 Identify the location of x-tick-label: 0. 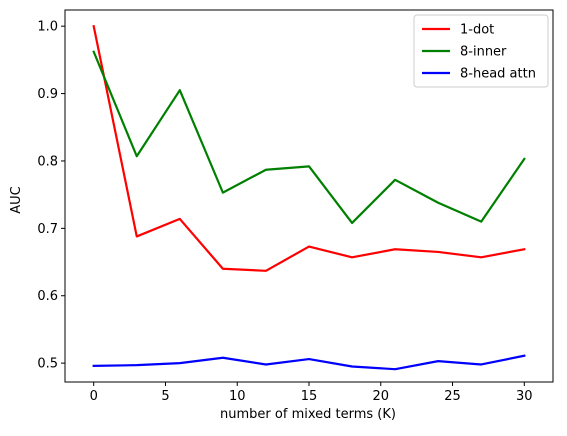
(94, 396).